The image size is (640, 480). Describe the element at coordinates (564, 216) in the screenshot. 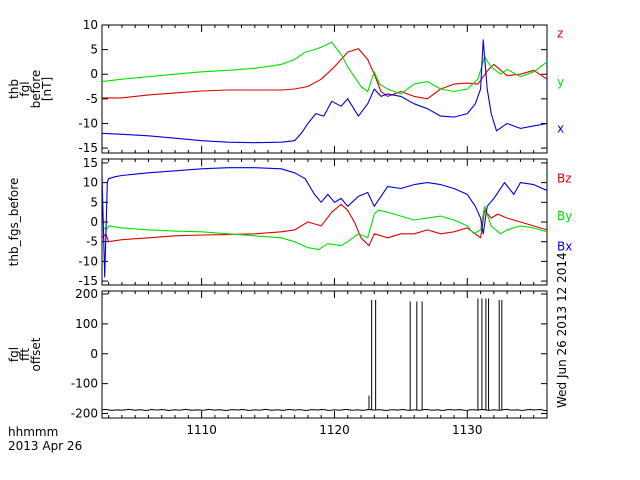

I see `legend-label-By: By` at that location.